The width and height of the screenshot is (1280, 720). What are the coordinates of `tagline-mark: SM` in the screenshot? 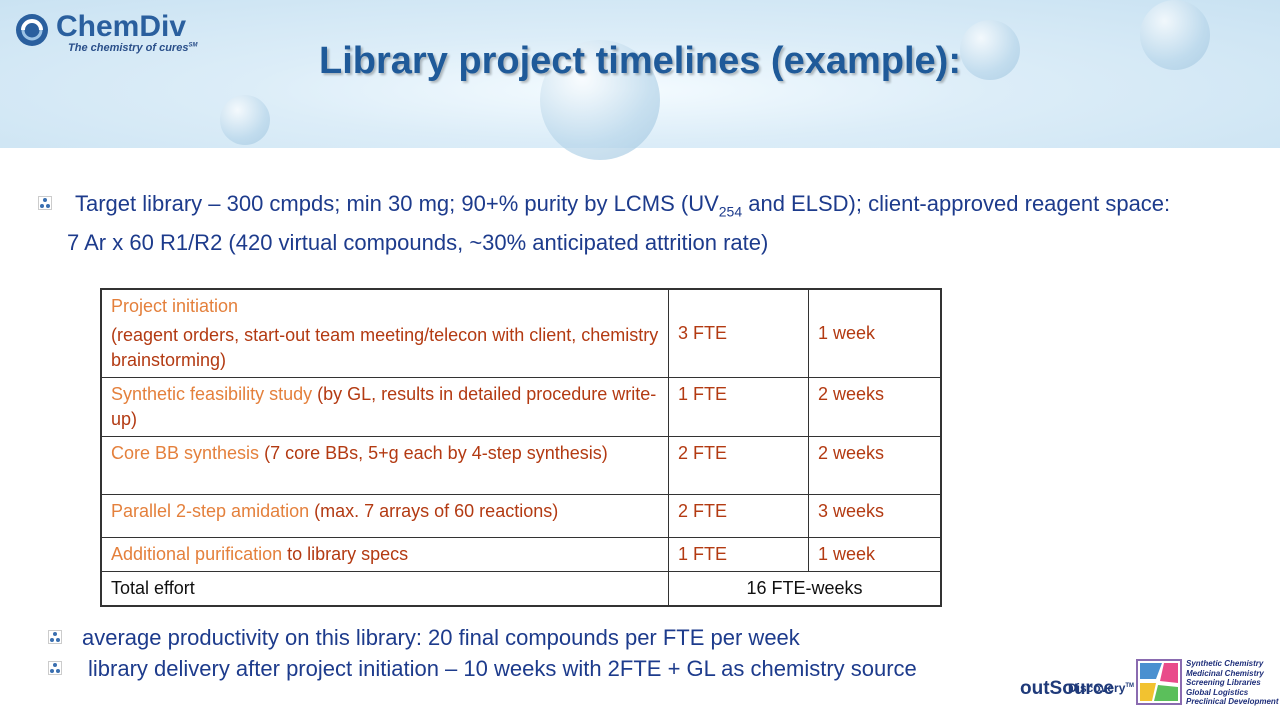 It's located at (193, 45).